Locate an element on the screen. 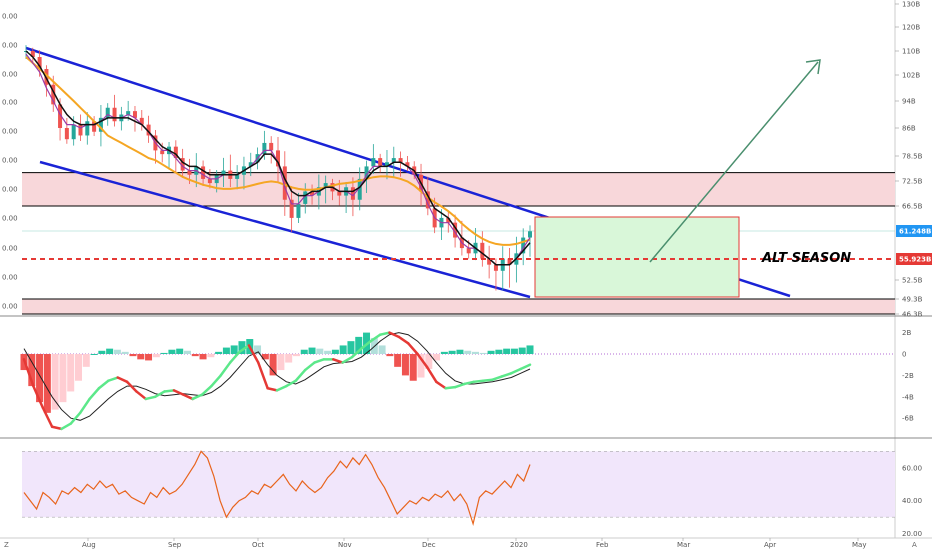  price-tag-label: 61.248B is located at coordinates (915, 232).